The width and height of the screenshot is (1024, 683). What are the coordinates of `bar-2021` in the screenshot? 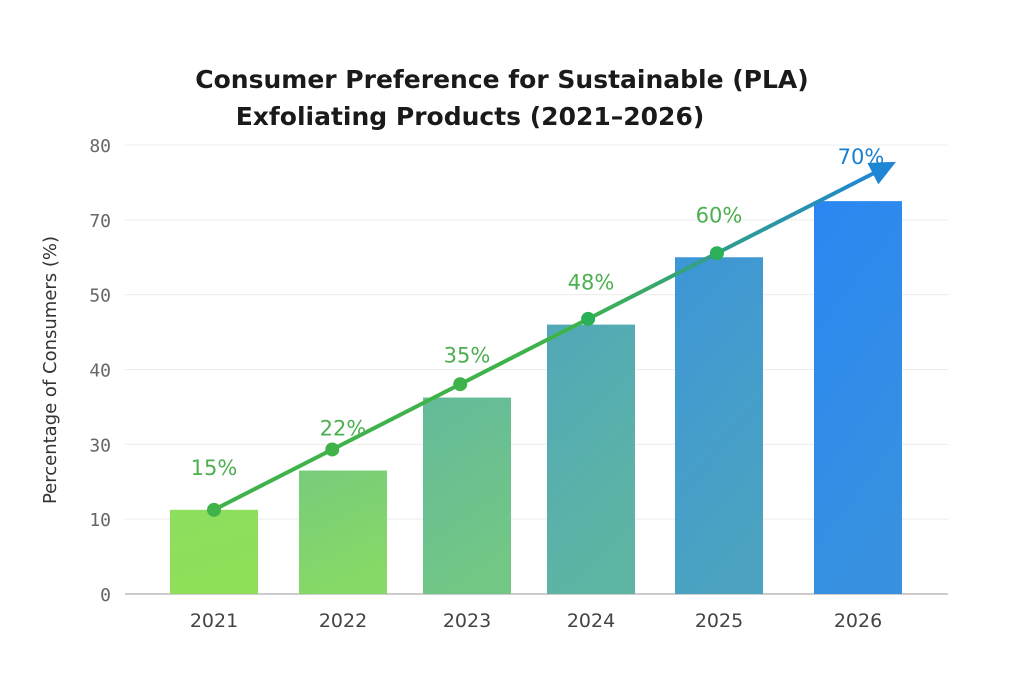 It's located at (214, 551).